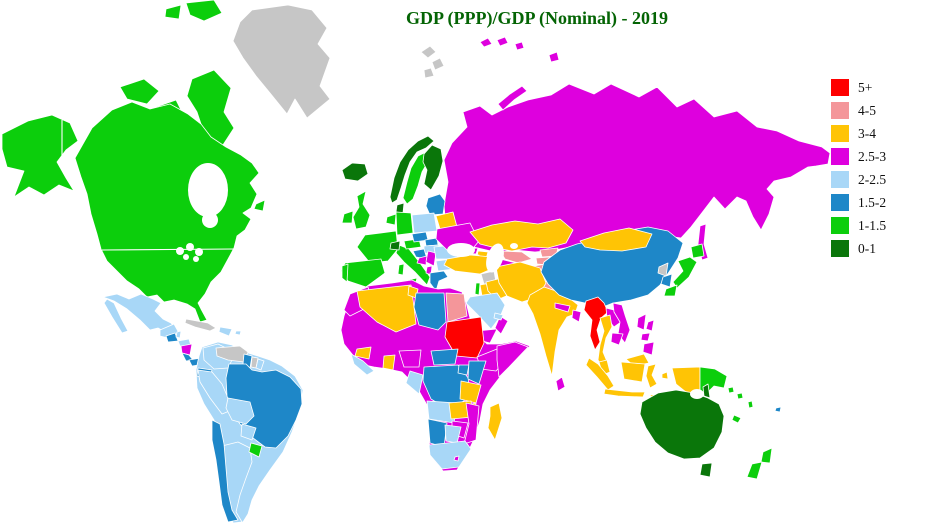 The image size is (946, 526). I want to click on country-kenya, so click(477, 372).